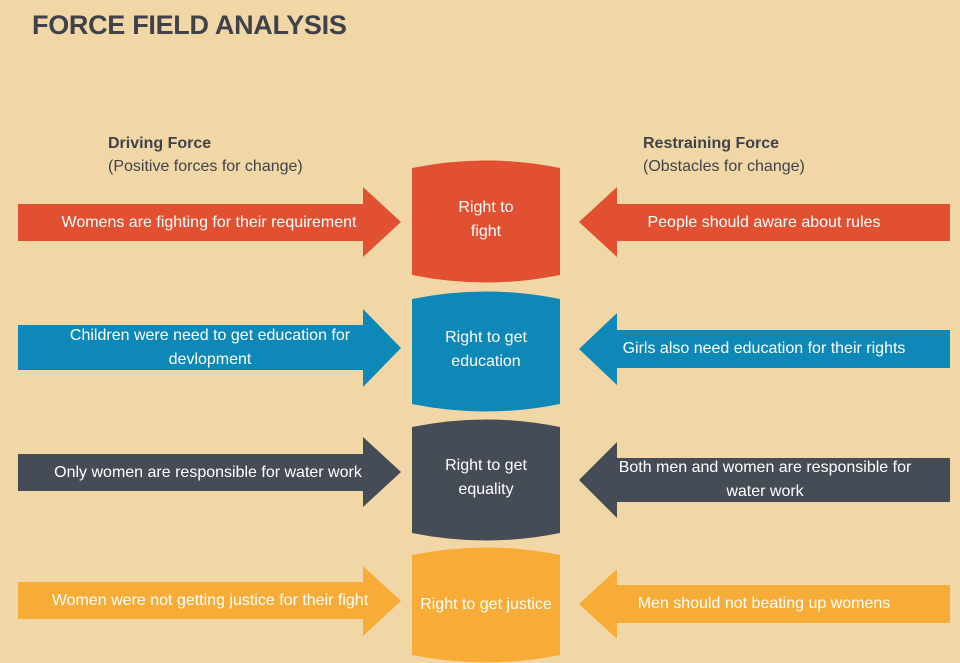 This screenshot has width=960, height=663. I want to click on restraining-force-text: People should aware about rules, so click(764, 222).